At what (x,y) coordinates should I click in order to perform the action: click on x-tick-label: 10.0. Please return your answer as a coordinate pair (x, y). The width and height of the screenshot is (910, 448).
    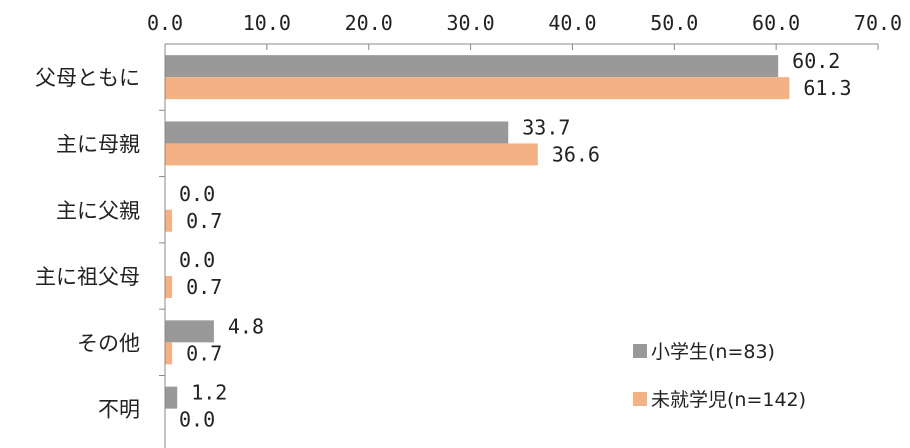
    Looking at the image, I should click on (267, 23).